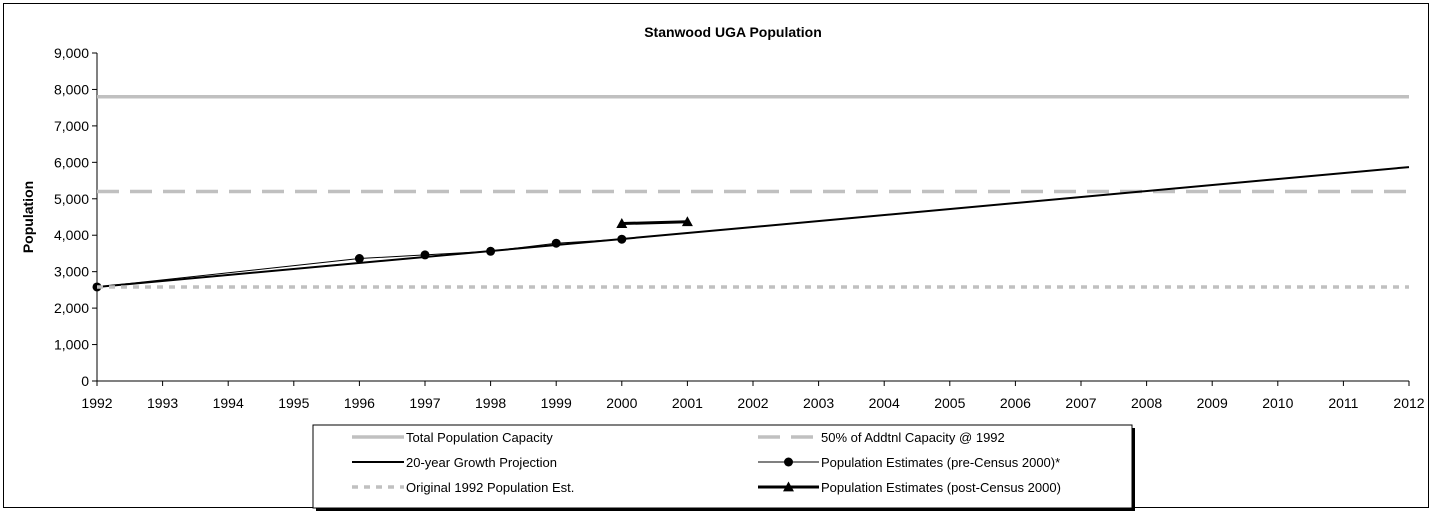 Image resolution: width=1434 pixels, height=512 pixels. I want to click on y-tick-label: 8,000, so click(71, 89).